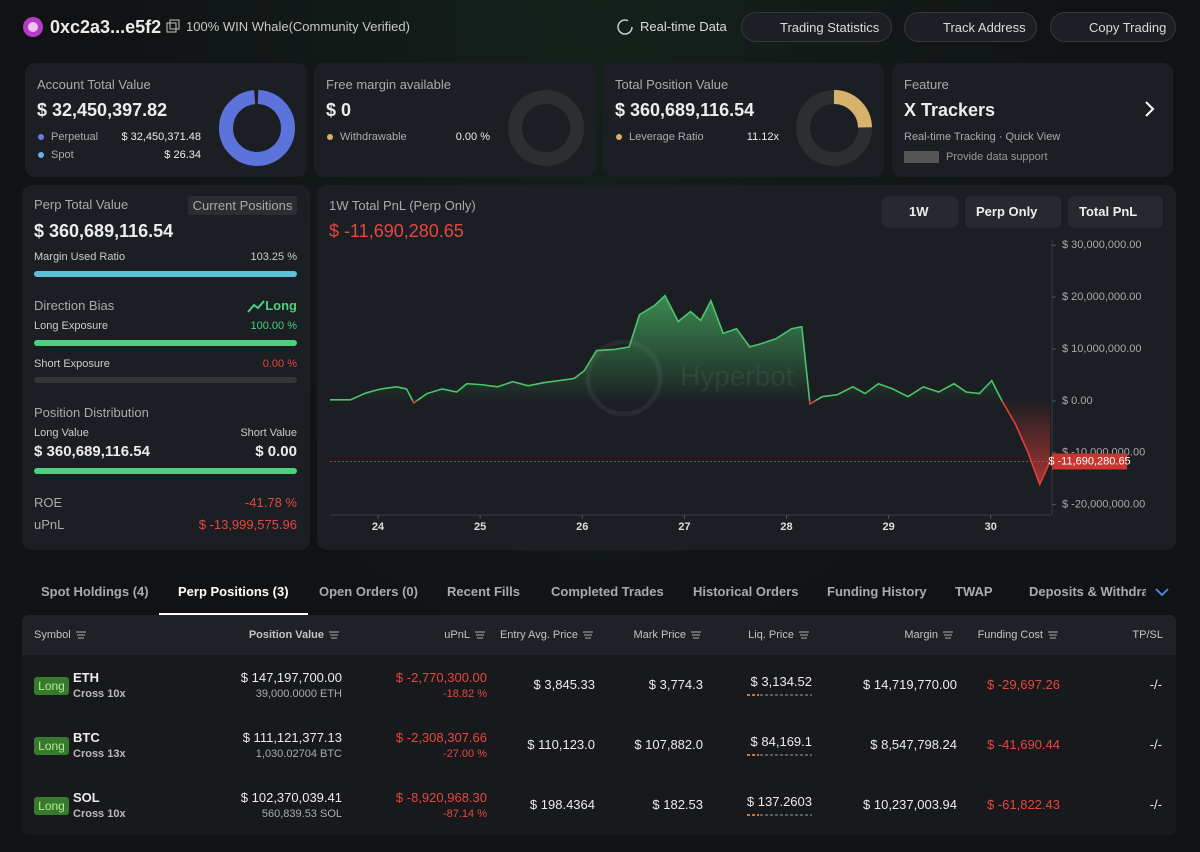 The width and height of the screenshot is (1200, 852). I want to click on margin-mode: Cross 13x, so click(99, 754).